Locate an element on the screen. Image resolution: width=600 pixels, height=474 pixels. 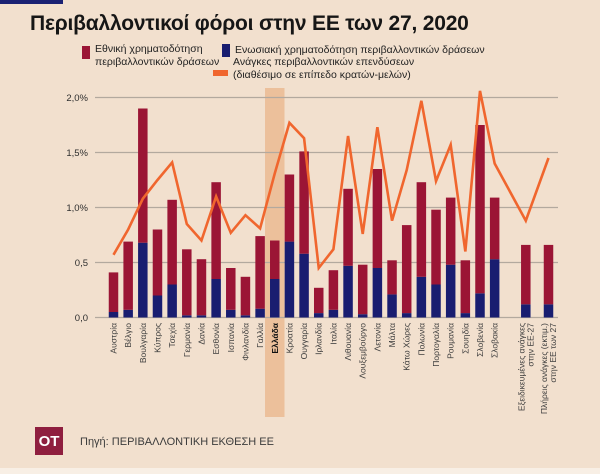
y-axis-label: 1,5% is located at coordinates (77, 153).